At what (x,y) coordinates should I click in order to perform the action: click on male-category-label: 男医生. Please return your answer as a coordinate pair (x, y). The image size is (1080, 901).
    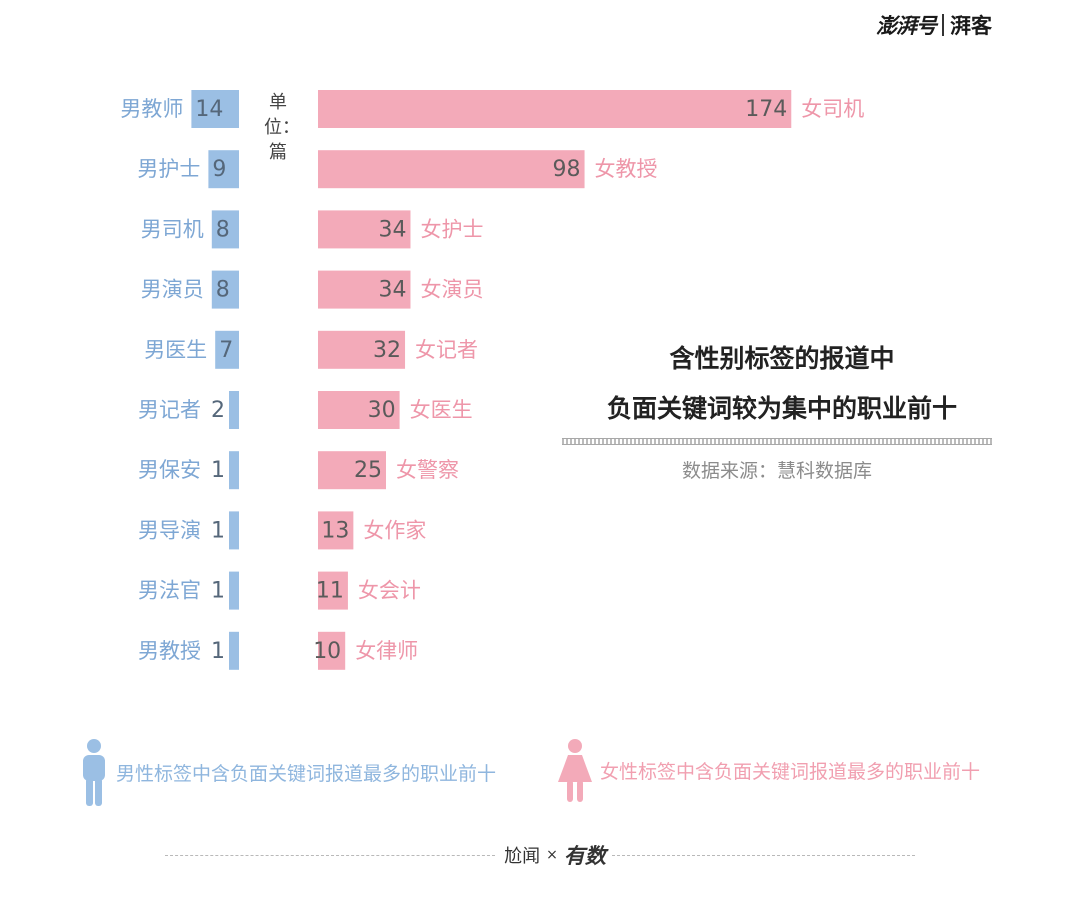
    Looking at the image, I should click on (175, 350).